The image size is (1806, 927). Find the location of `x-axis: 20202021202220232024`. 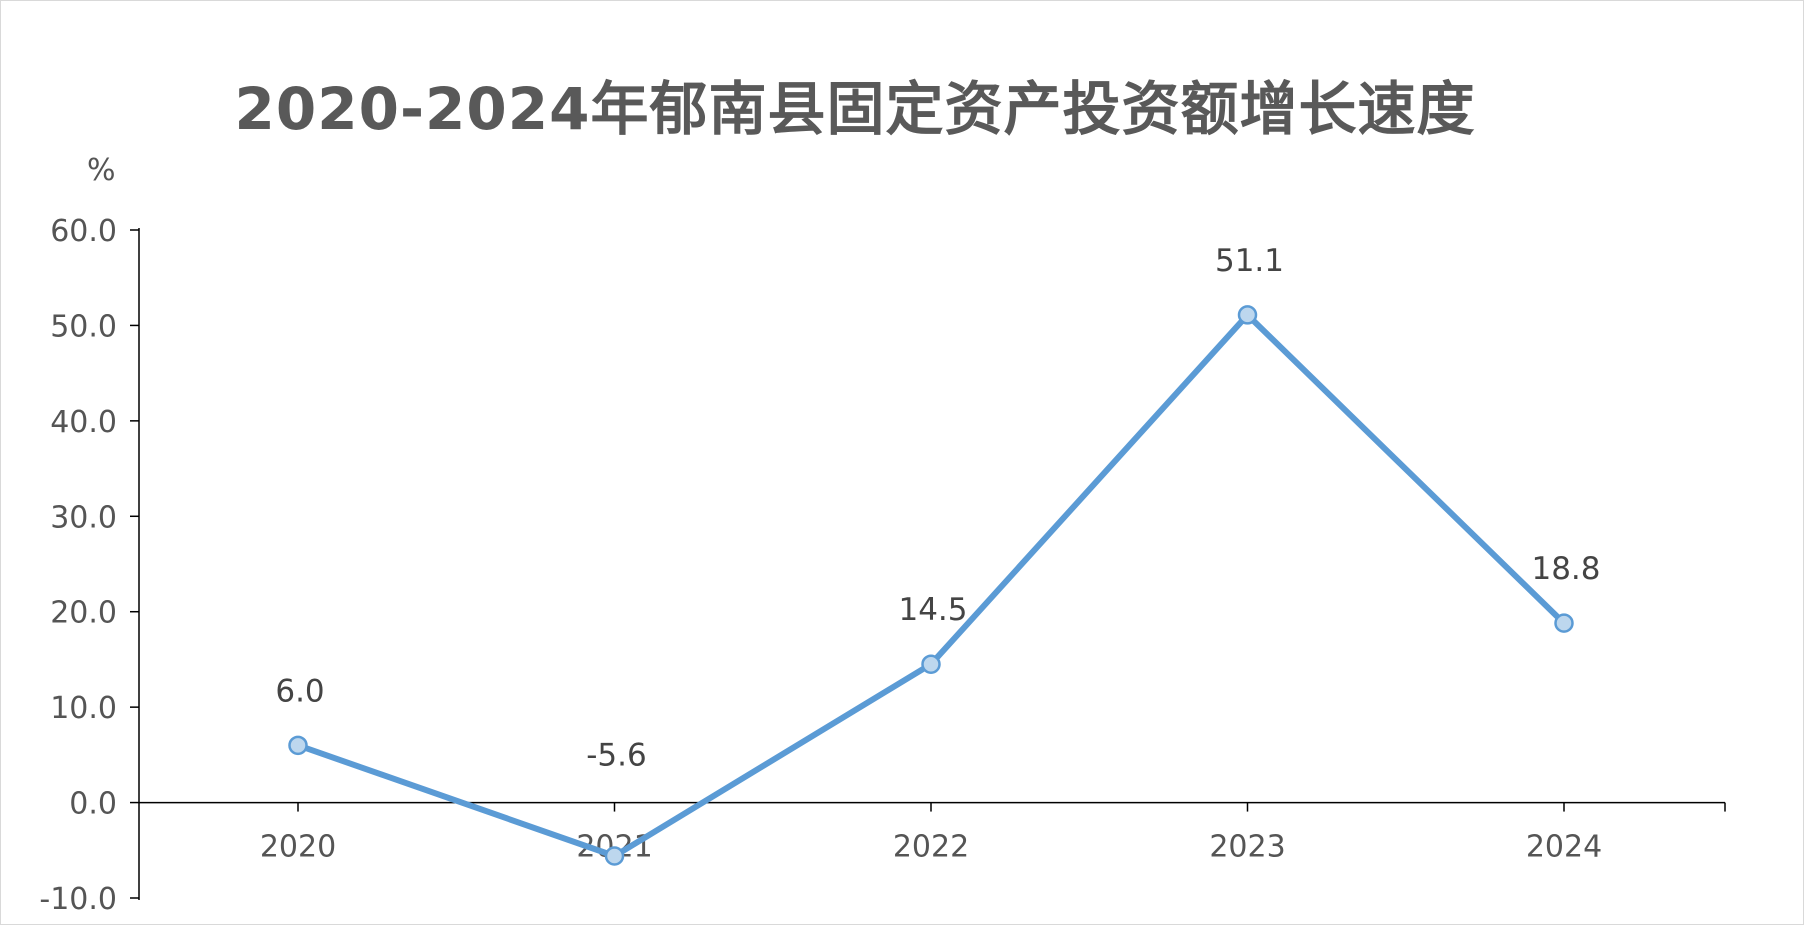

x-axis: 20202021202220232024 is located at coordinates (932, 833).